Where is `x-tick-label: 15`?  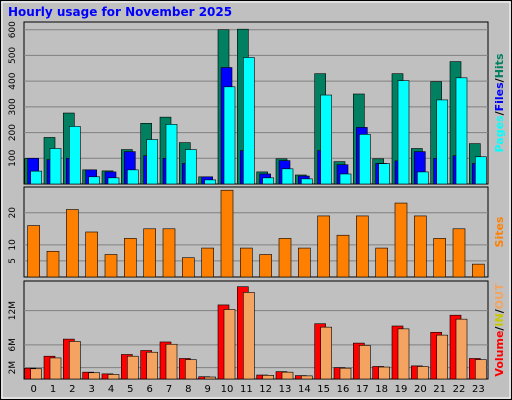 x-tick-label: 15 is located at coordinates (323, 389).